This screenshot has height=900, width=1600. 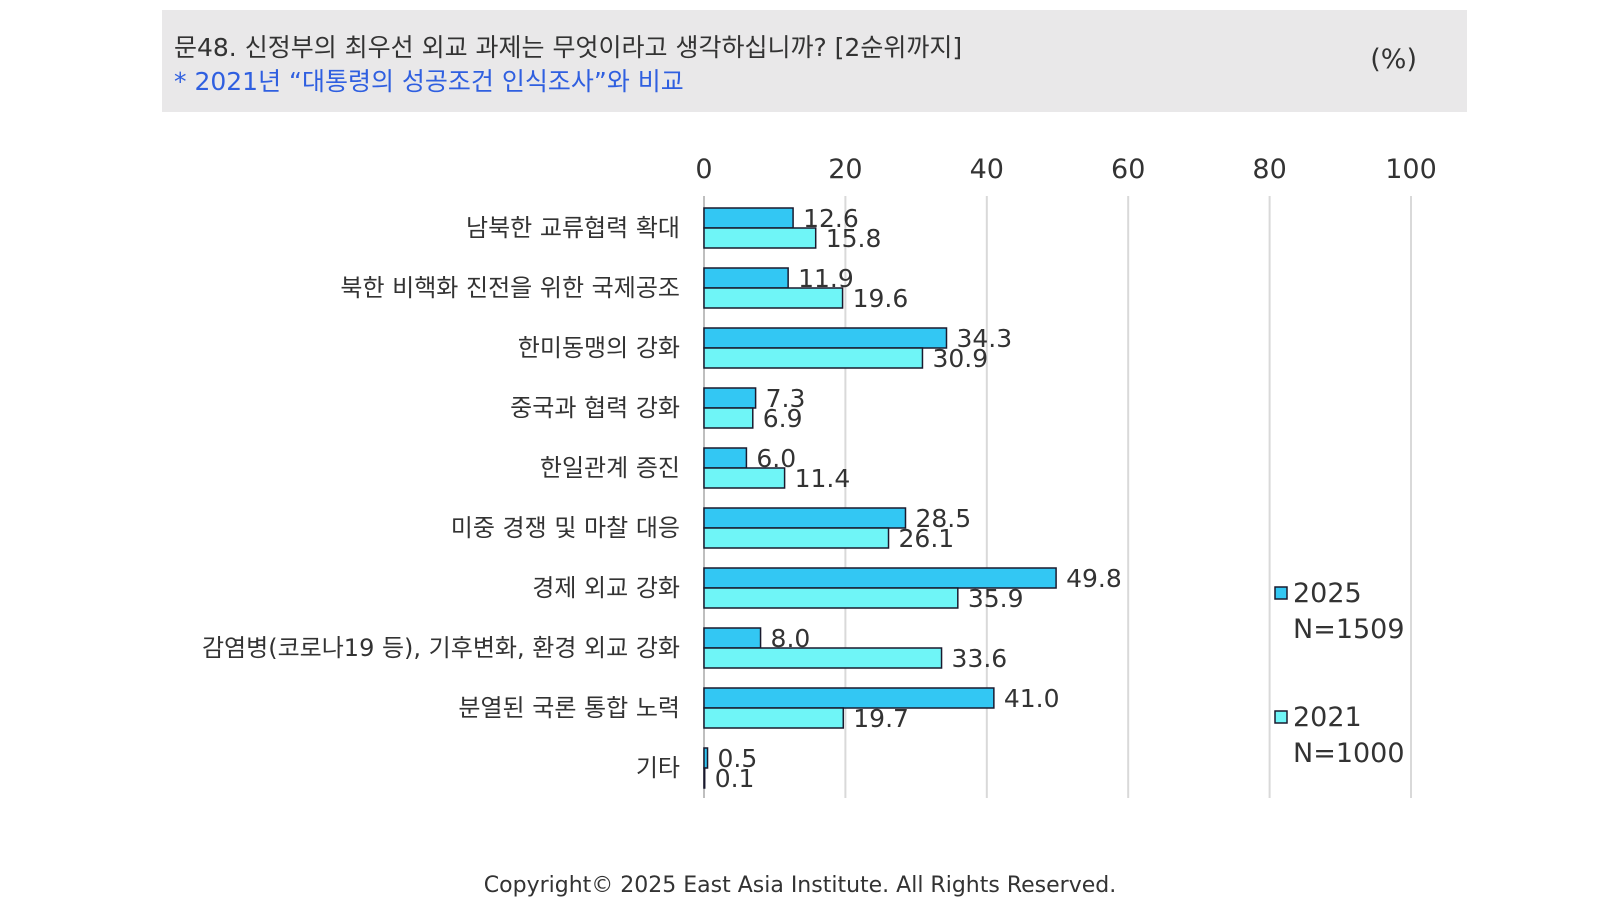 I want to click on category-label: 감염병(코로나19 등), 기후변화, 환경 외교 강화, so click(x=441, y=648).